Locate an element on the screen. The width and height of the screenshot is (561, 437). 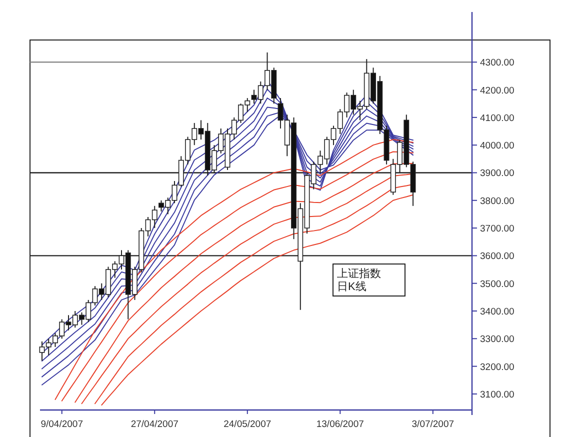
y-tick-label: 4300.00 is located at coordinates (497, 63).